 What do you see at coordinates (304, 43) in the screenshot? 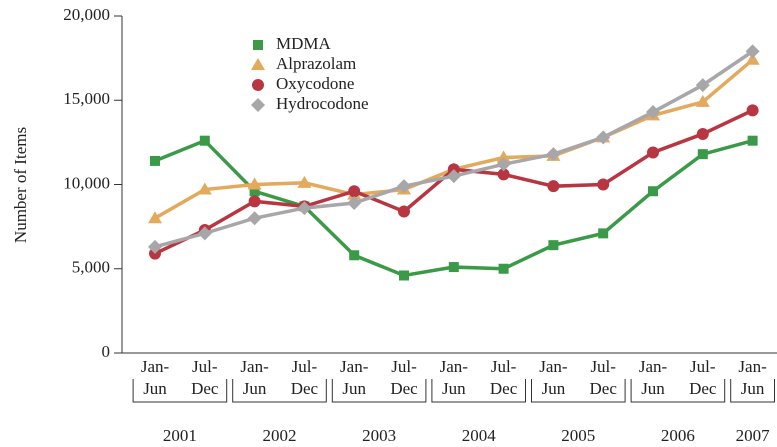
I see `legend-label: MDMA` at bounding box center [304, 43].